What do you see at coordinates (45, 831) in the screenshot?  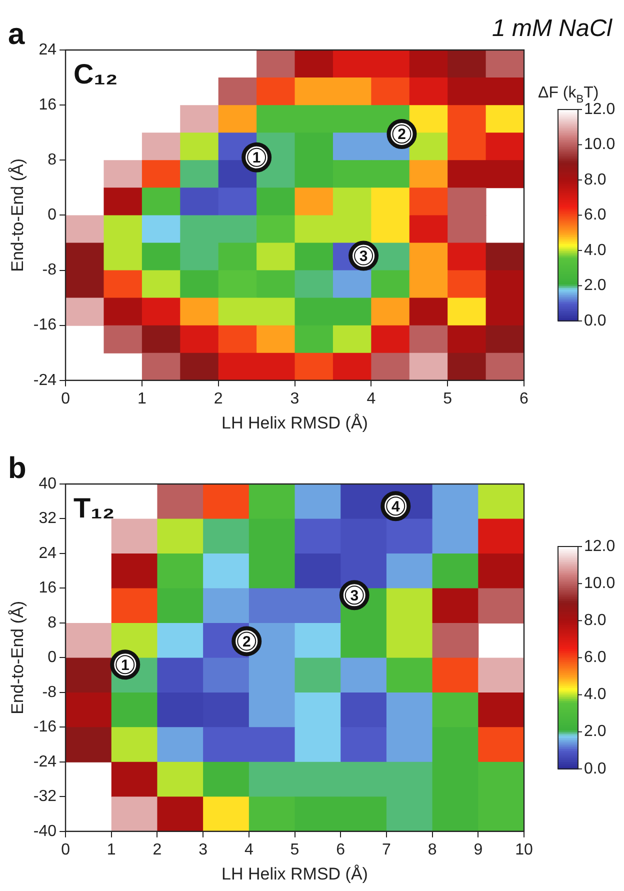 I see `y-tick-label: -40` at bounding box center [45, 831].